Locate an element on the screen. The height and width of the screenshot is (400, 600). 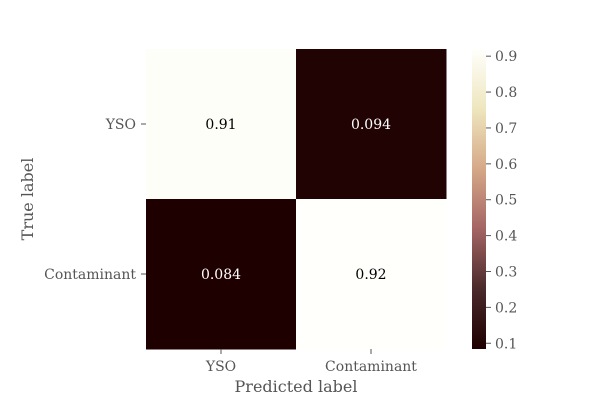
y-tick-label: YSO is located at coordinates (120, 125).